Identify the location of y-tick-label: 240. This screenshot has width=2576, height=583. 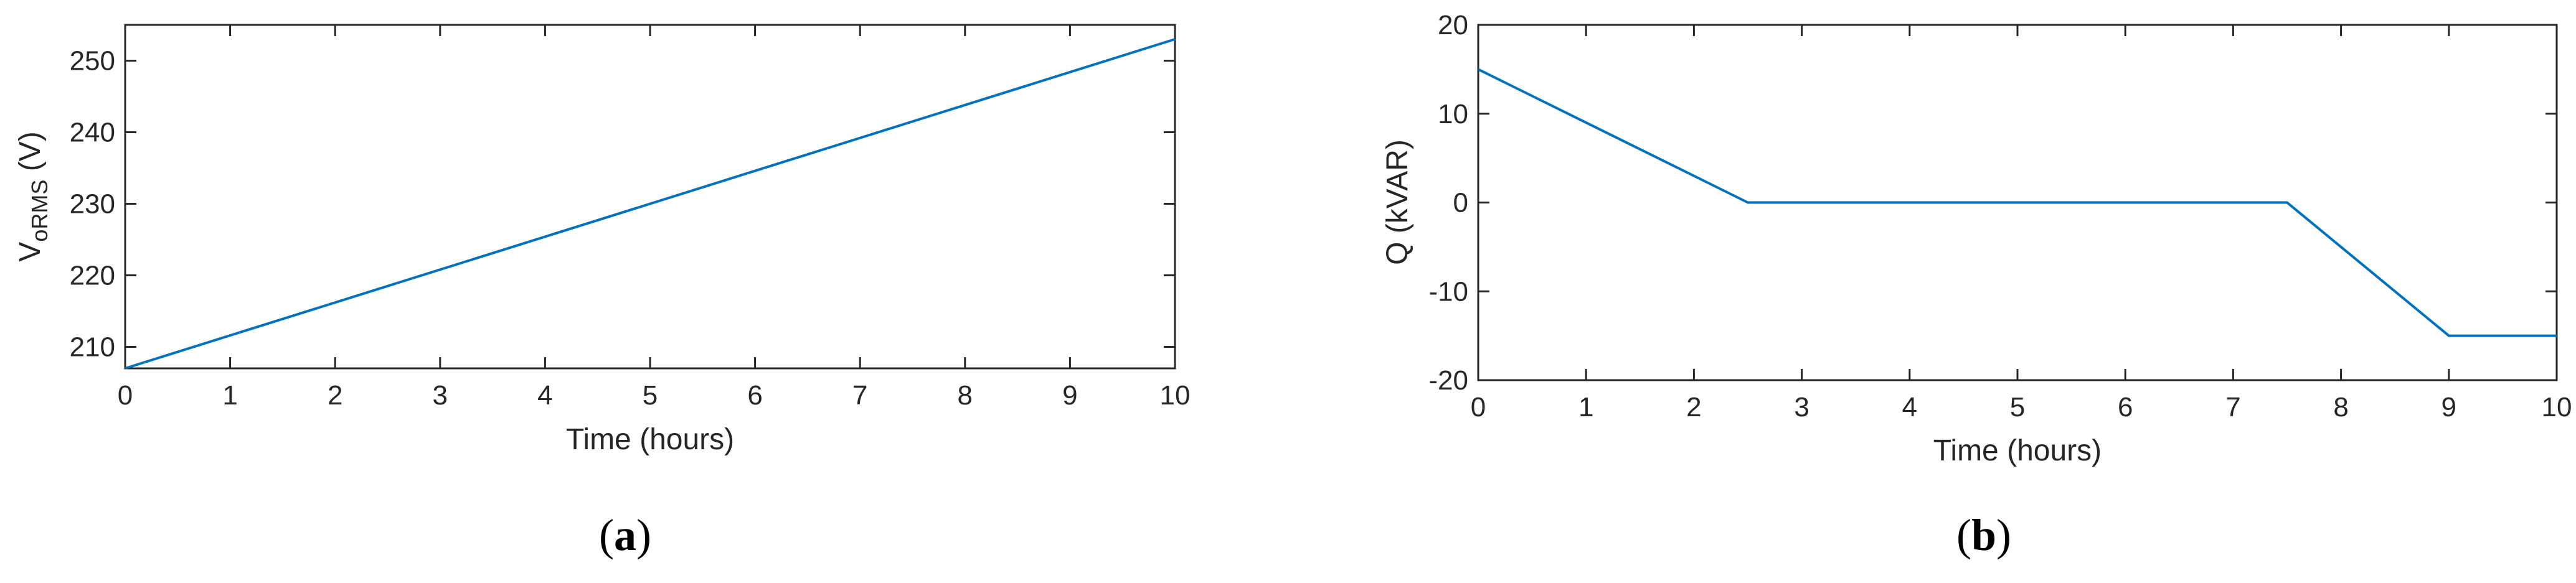
(92, 133).